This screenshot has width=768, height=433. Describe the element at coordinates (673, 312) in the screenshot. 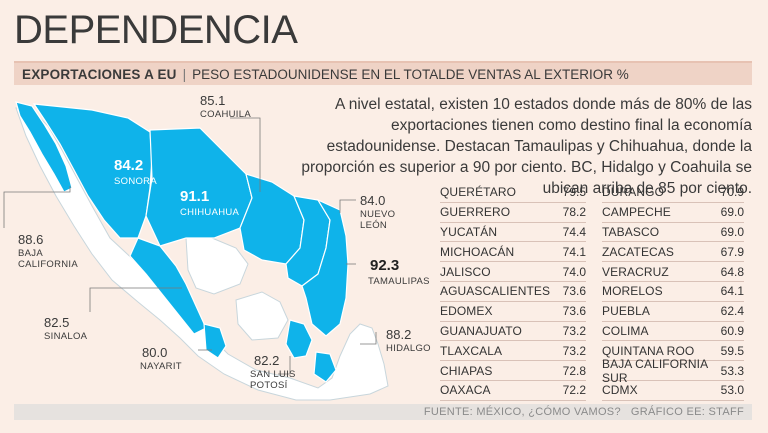

I see `table-row: PUEBLA 62.4` at that location.